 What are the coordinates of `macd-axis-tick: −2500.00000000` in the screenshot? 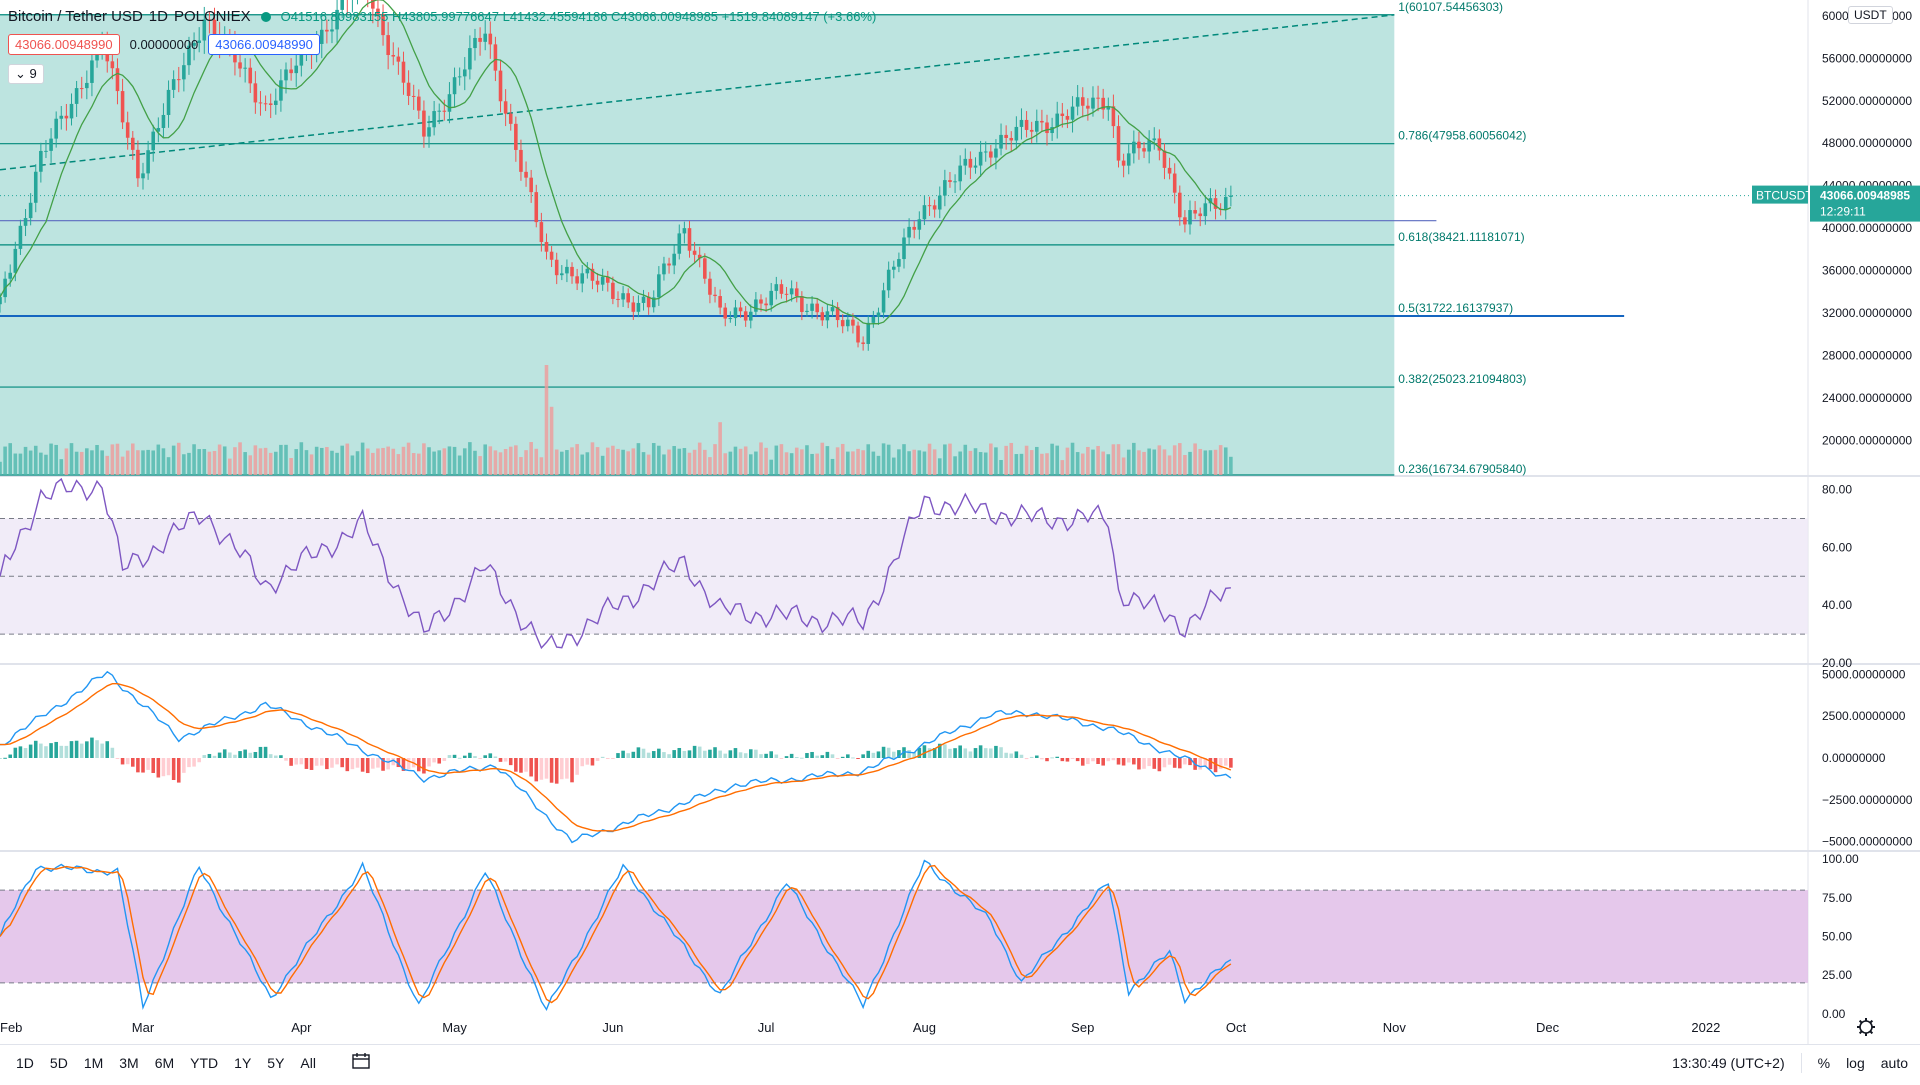 It's located at (1867, 800).